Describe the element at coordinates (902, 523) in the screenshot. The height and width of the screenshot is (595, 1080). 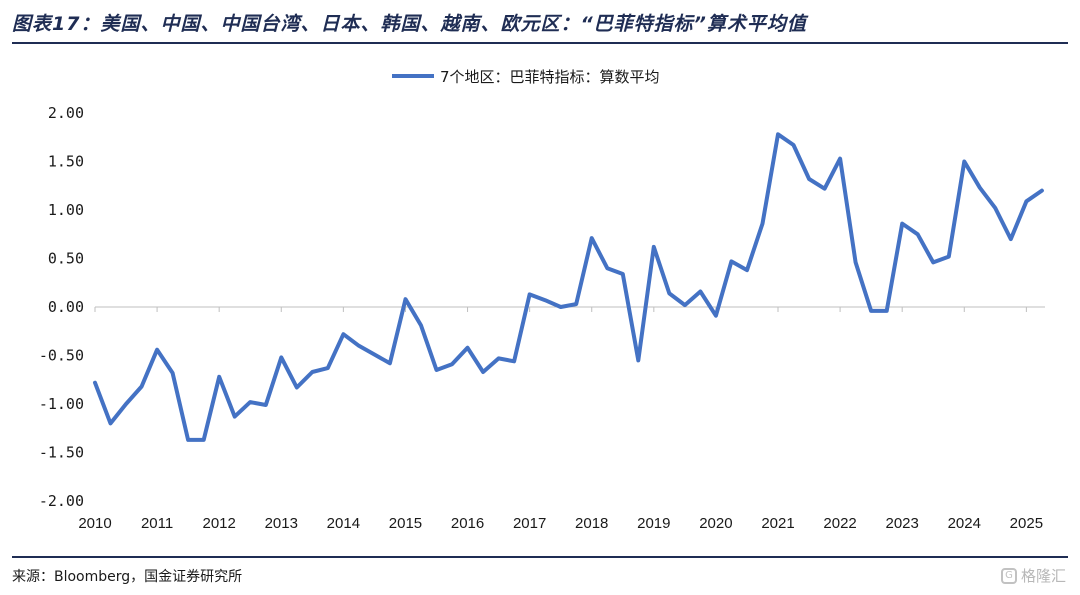
I see `x-tick-label: 2023` at that location.